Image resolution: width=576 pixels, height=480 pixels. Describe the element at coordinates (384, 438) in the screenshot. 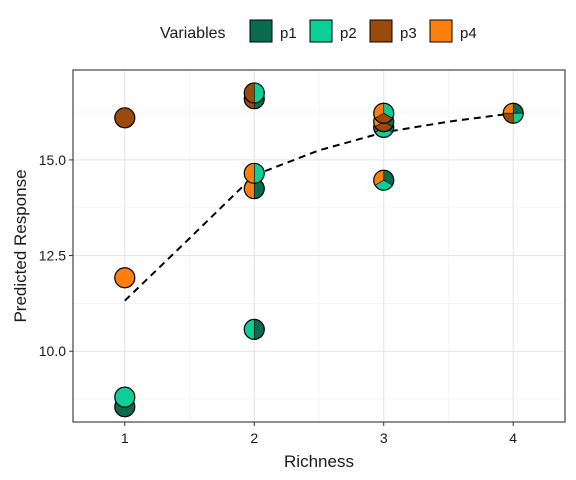

I see `x-tick-label: 3` at that location.